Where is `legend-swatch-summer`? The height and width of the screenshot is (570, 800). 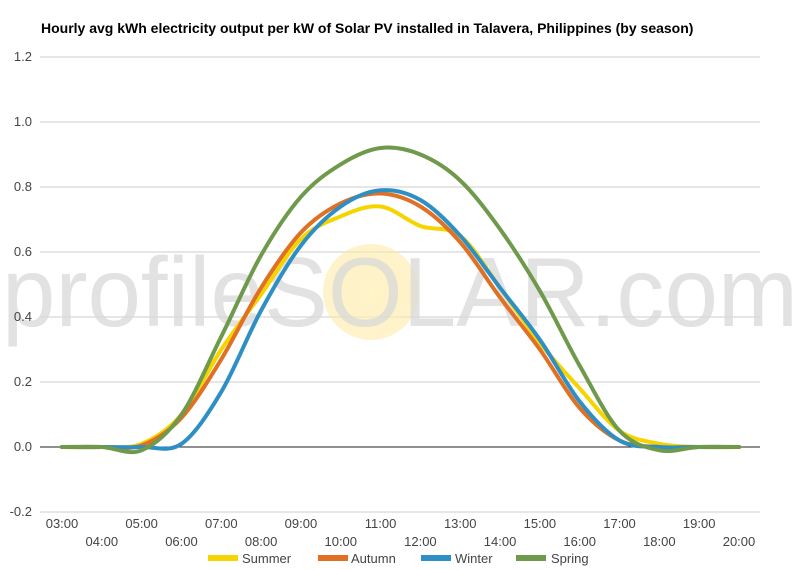 legend-swatch-summer is located at coordinates (223, 558).